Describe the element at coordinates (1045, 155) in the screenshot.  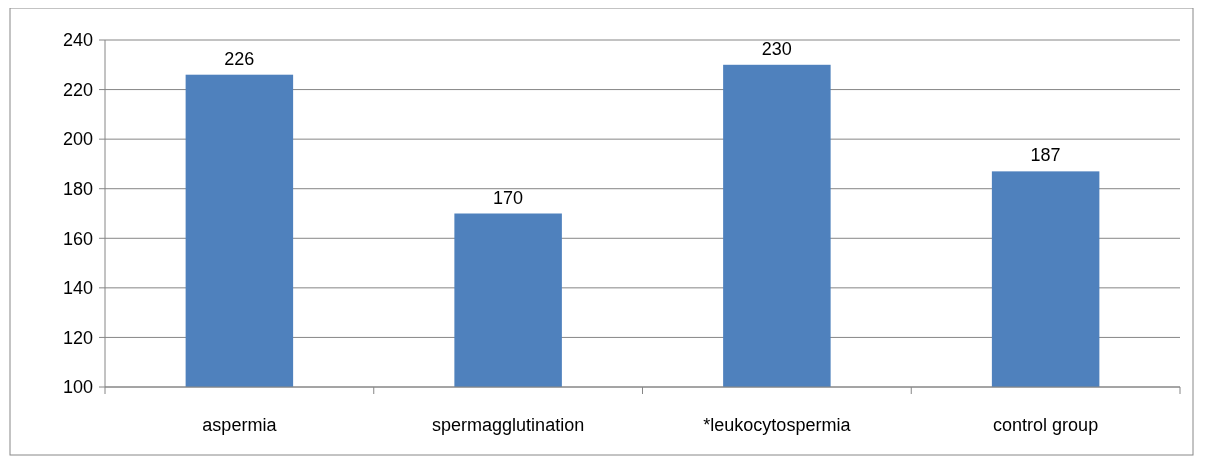
I see `data-label: 187` at that location.